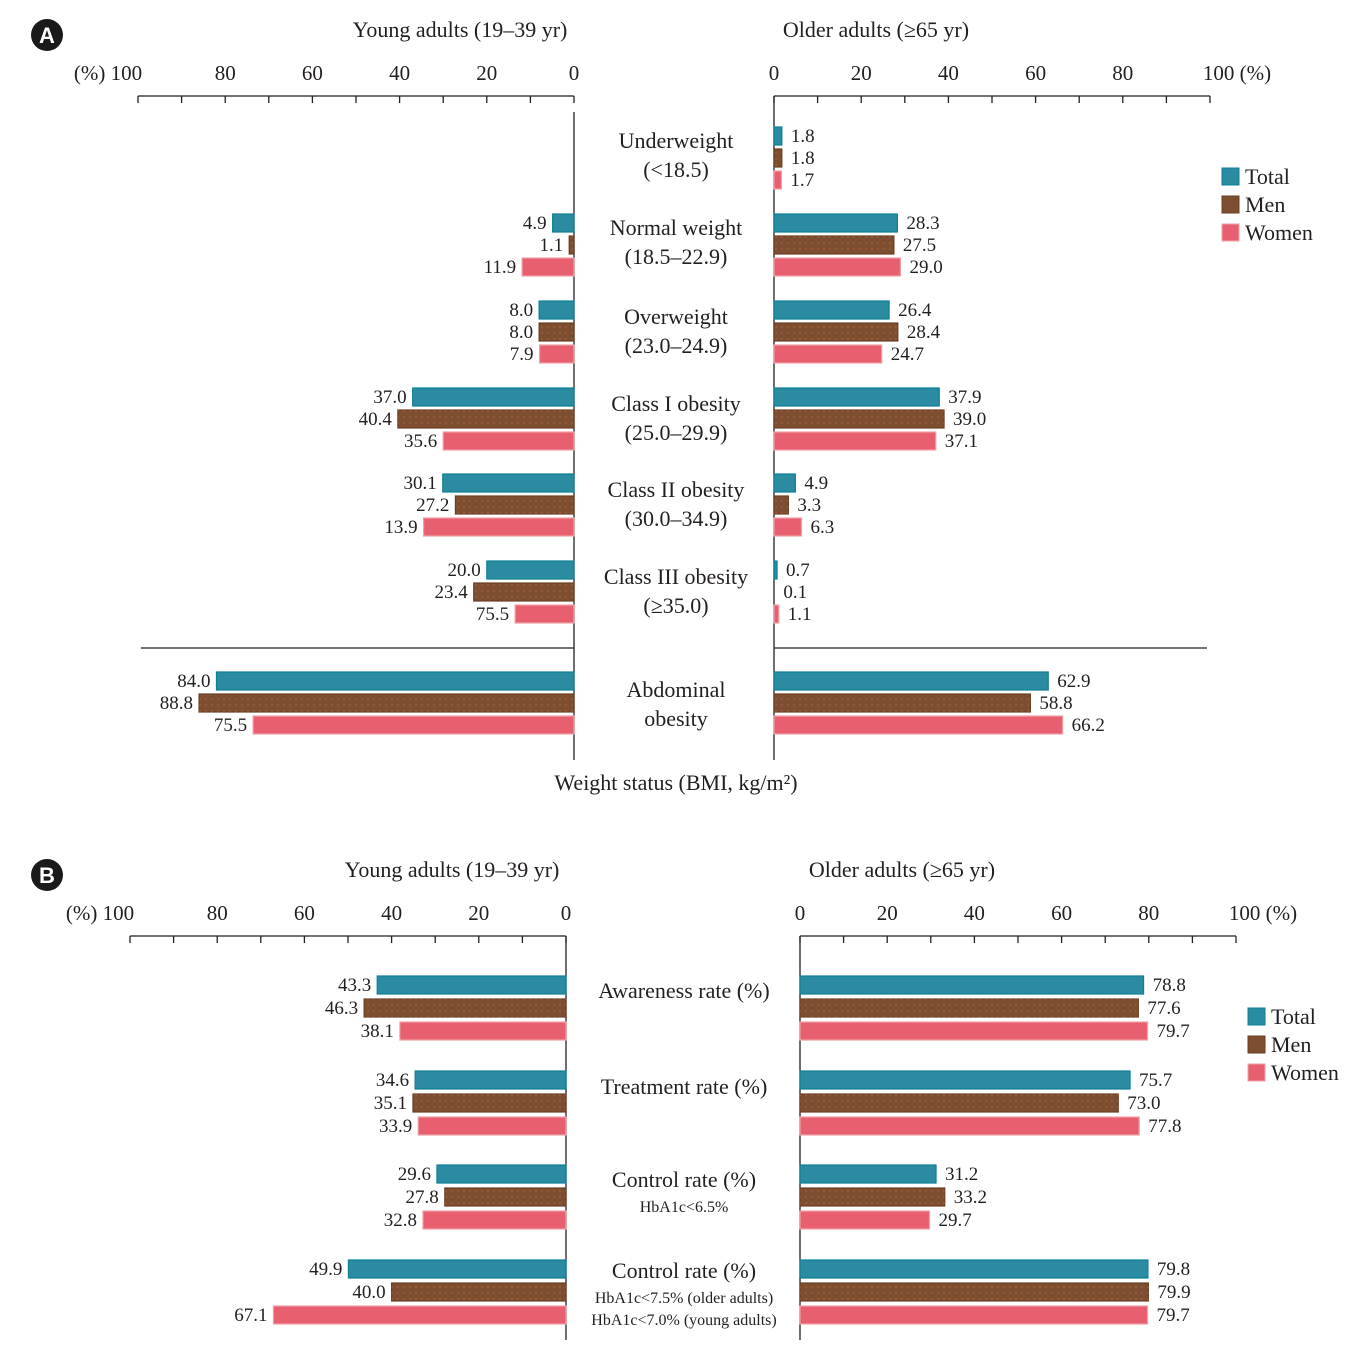  Describe the element at coordinates (478, 913) in the screenshot. I see `left-tick-label: 20` at that location.